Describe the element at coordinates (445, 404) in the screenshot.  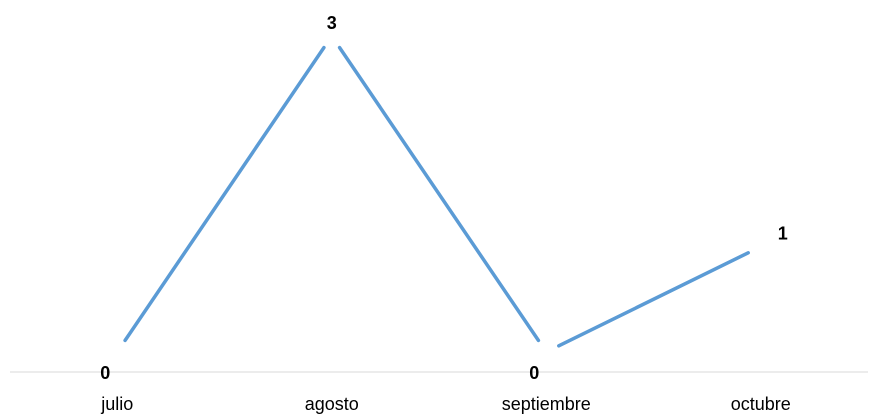
I see `x-tick-labels: julio agosto septiembre octubre` at that location.